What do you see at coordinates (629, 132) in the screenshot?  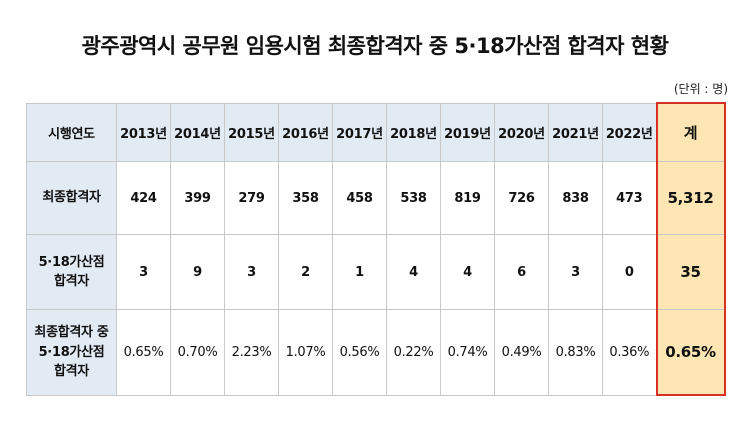 I see `year-header: 2022년` at bounding box center [629, 132].